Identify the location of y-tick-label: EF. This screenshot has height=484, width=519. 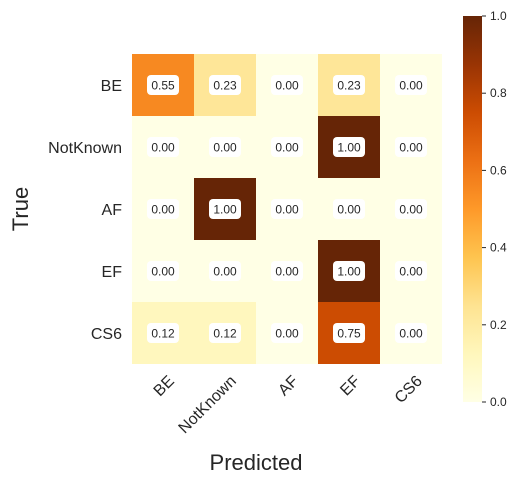
(112, 272).